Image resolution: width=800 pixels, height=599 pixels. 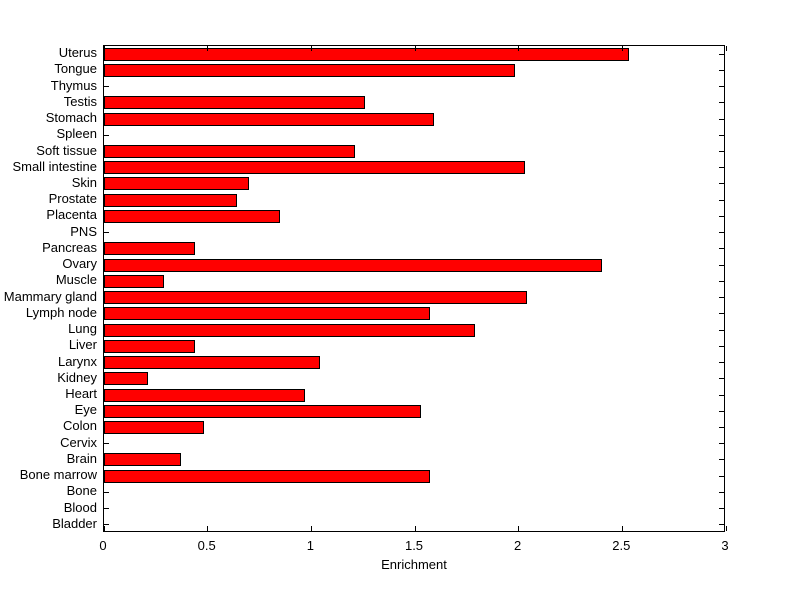 What do you see at coordinates (721, 298) in the screenshot?
I see `y-tick-right-mammary-gland` at bounding box center [721, 298].